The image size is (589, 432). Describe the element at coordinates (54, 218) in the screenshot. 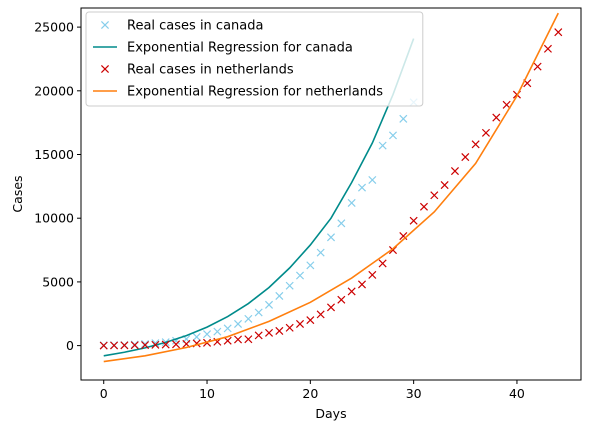

I see `y-tick-label: 10000` at that location.